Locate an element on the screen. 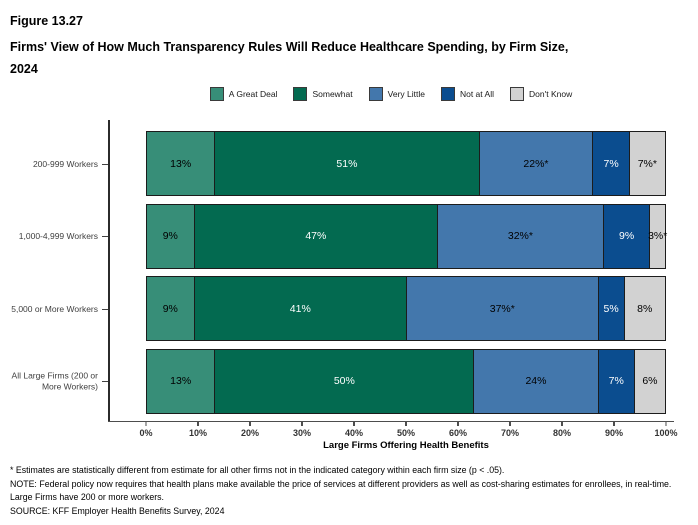  figure-number: Figure 13.27 is located at coordinates (46, 21).